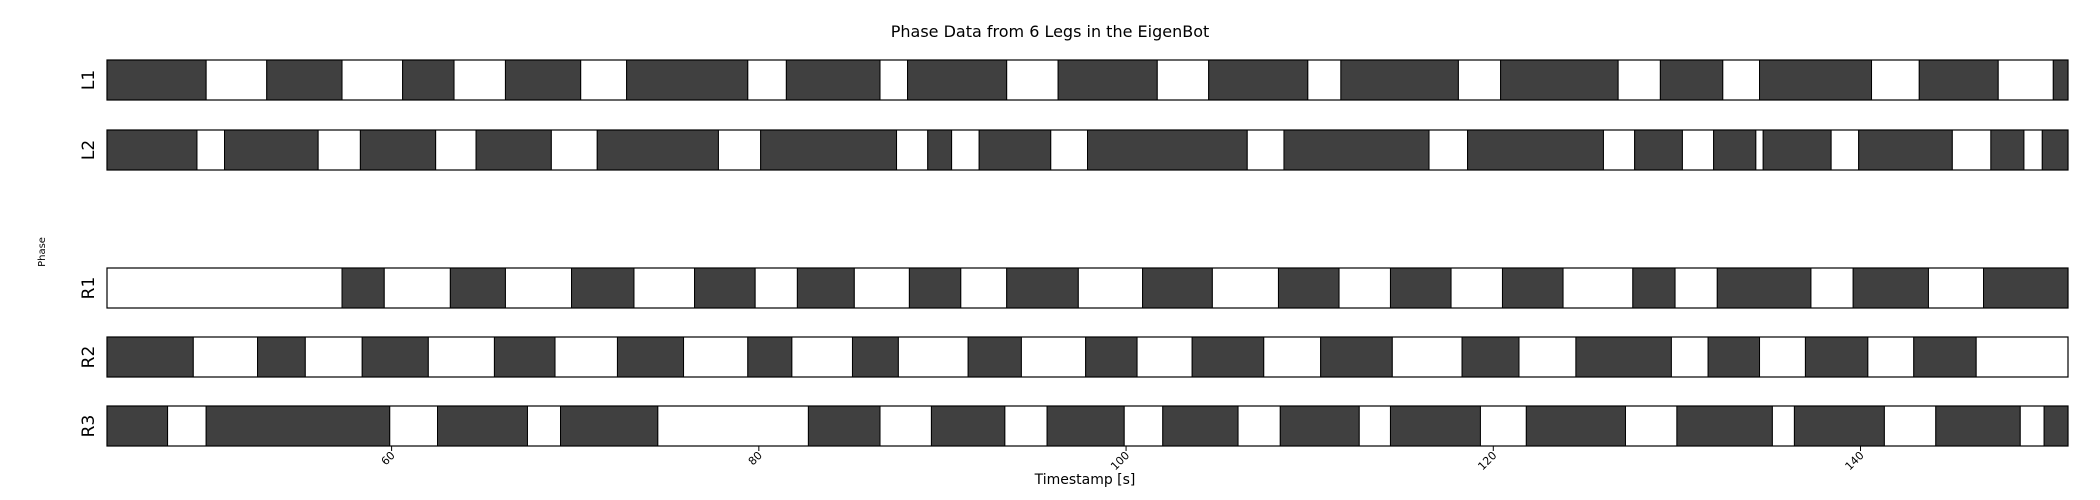  Describe the element at coordinates (1085, 480) in the screenshot. I see `x-axis-label: Timestamp [s]` at that location.